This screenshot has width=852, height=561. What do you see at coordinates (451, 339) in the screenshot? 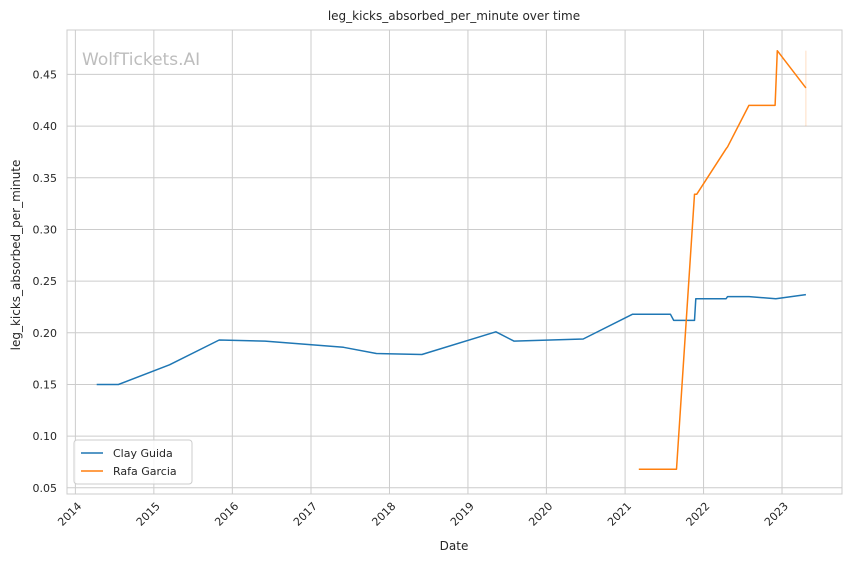
I see `series-line-clay-guida` at bounding box center [451, 339].